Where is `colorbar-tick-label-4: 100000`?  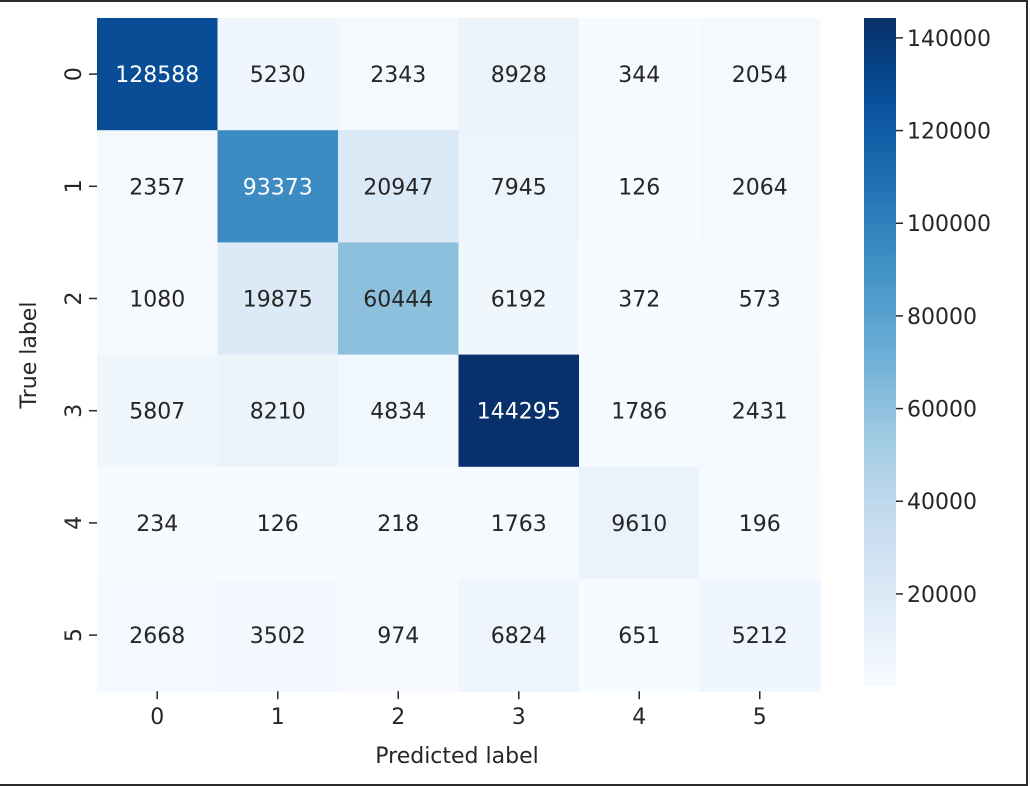 colorbar-tick-label-4: 100000 is located at coordinates (949, 224).